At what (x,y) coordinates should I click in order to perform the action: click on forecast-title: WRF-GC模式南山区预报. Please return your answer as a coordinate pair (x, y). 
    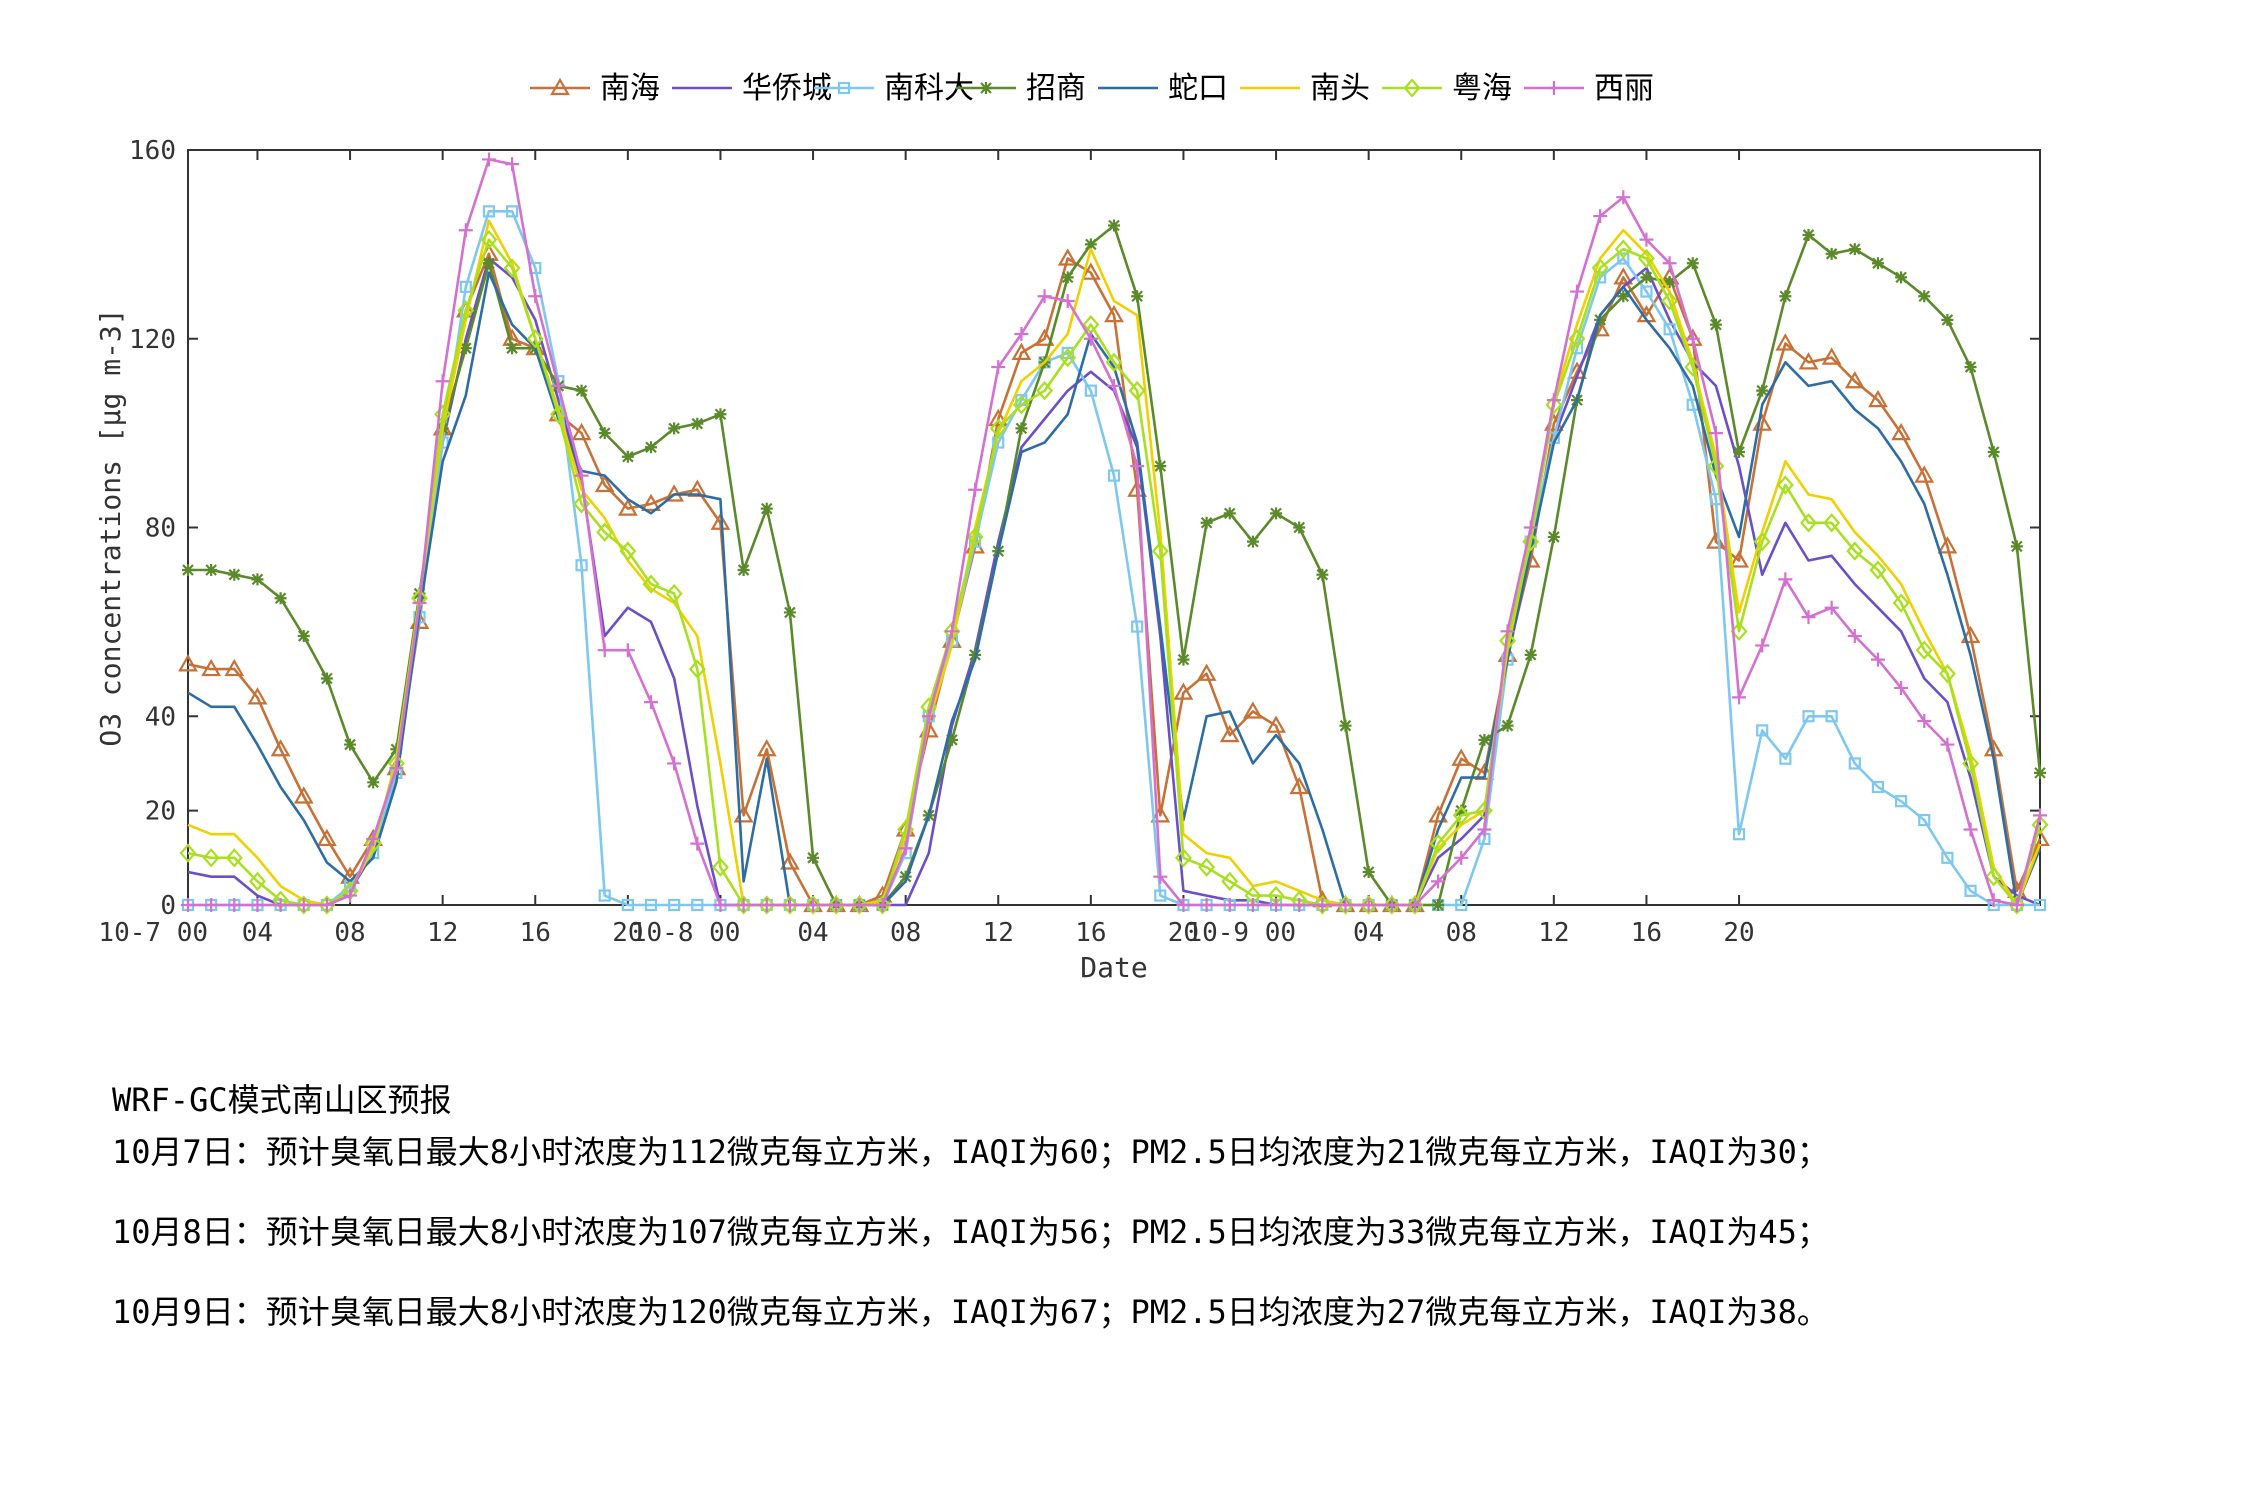
    Looking at the image, I should click on (282, 1100).